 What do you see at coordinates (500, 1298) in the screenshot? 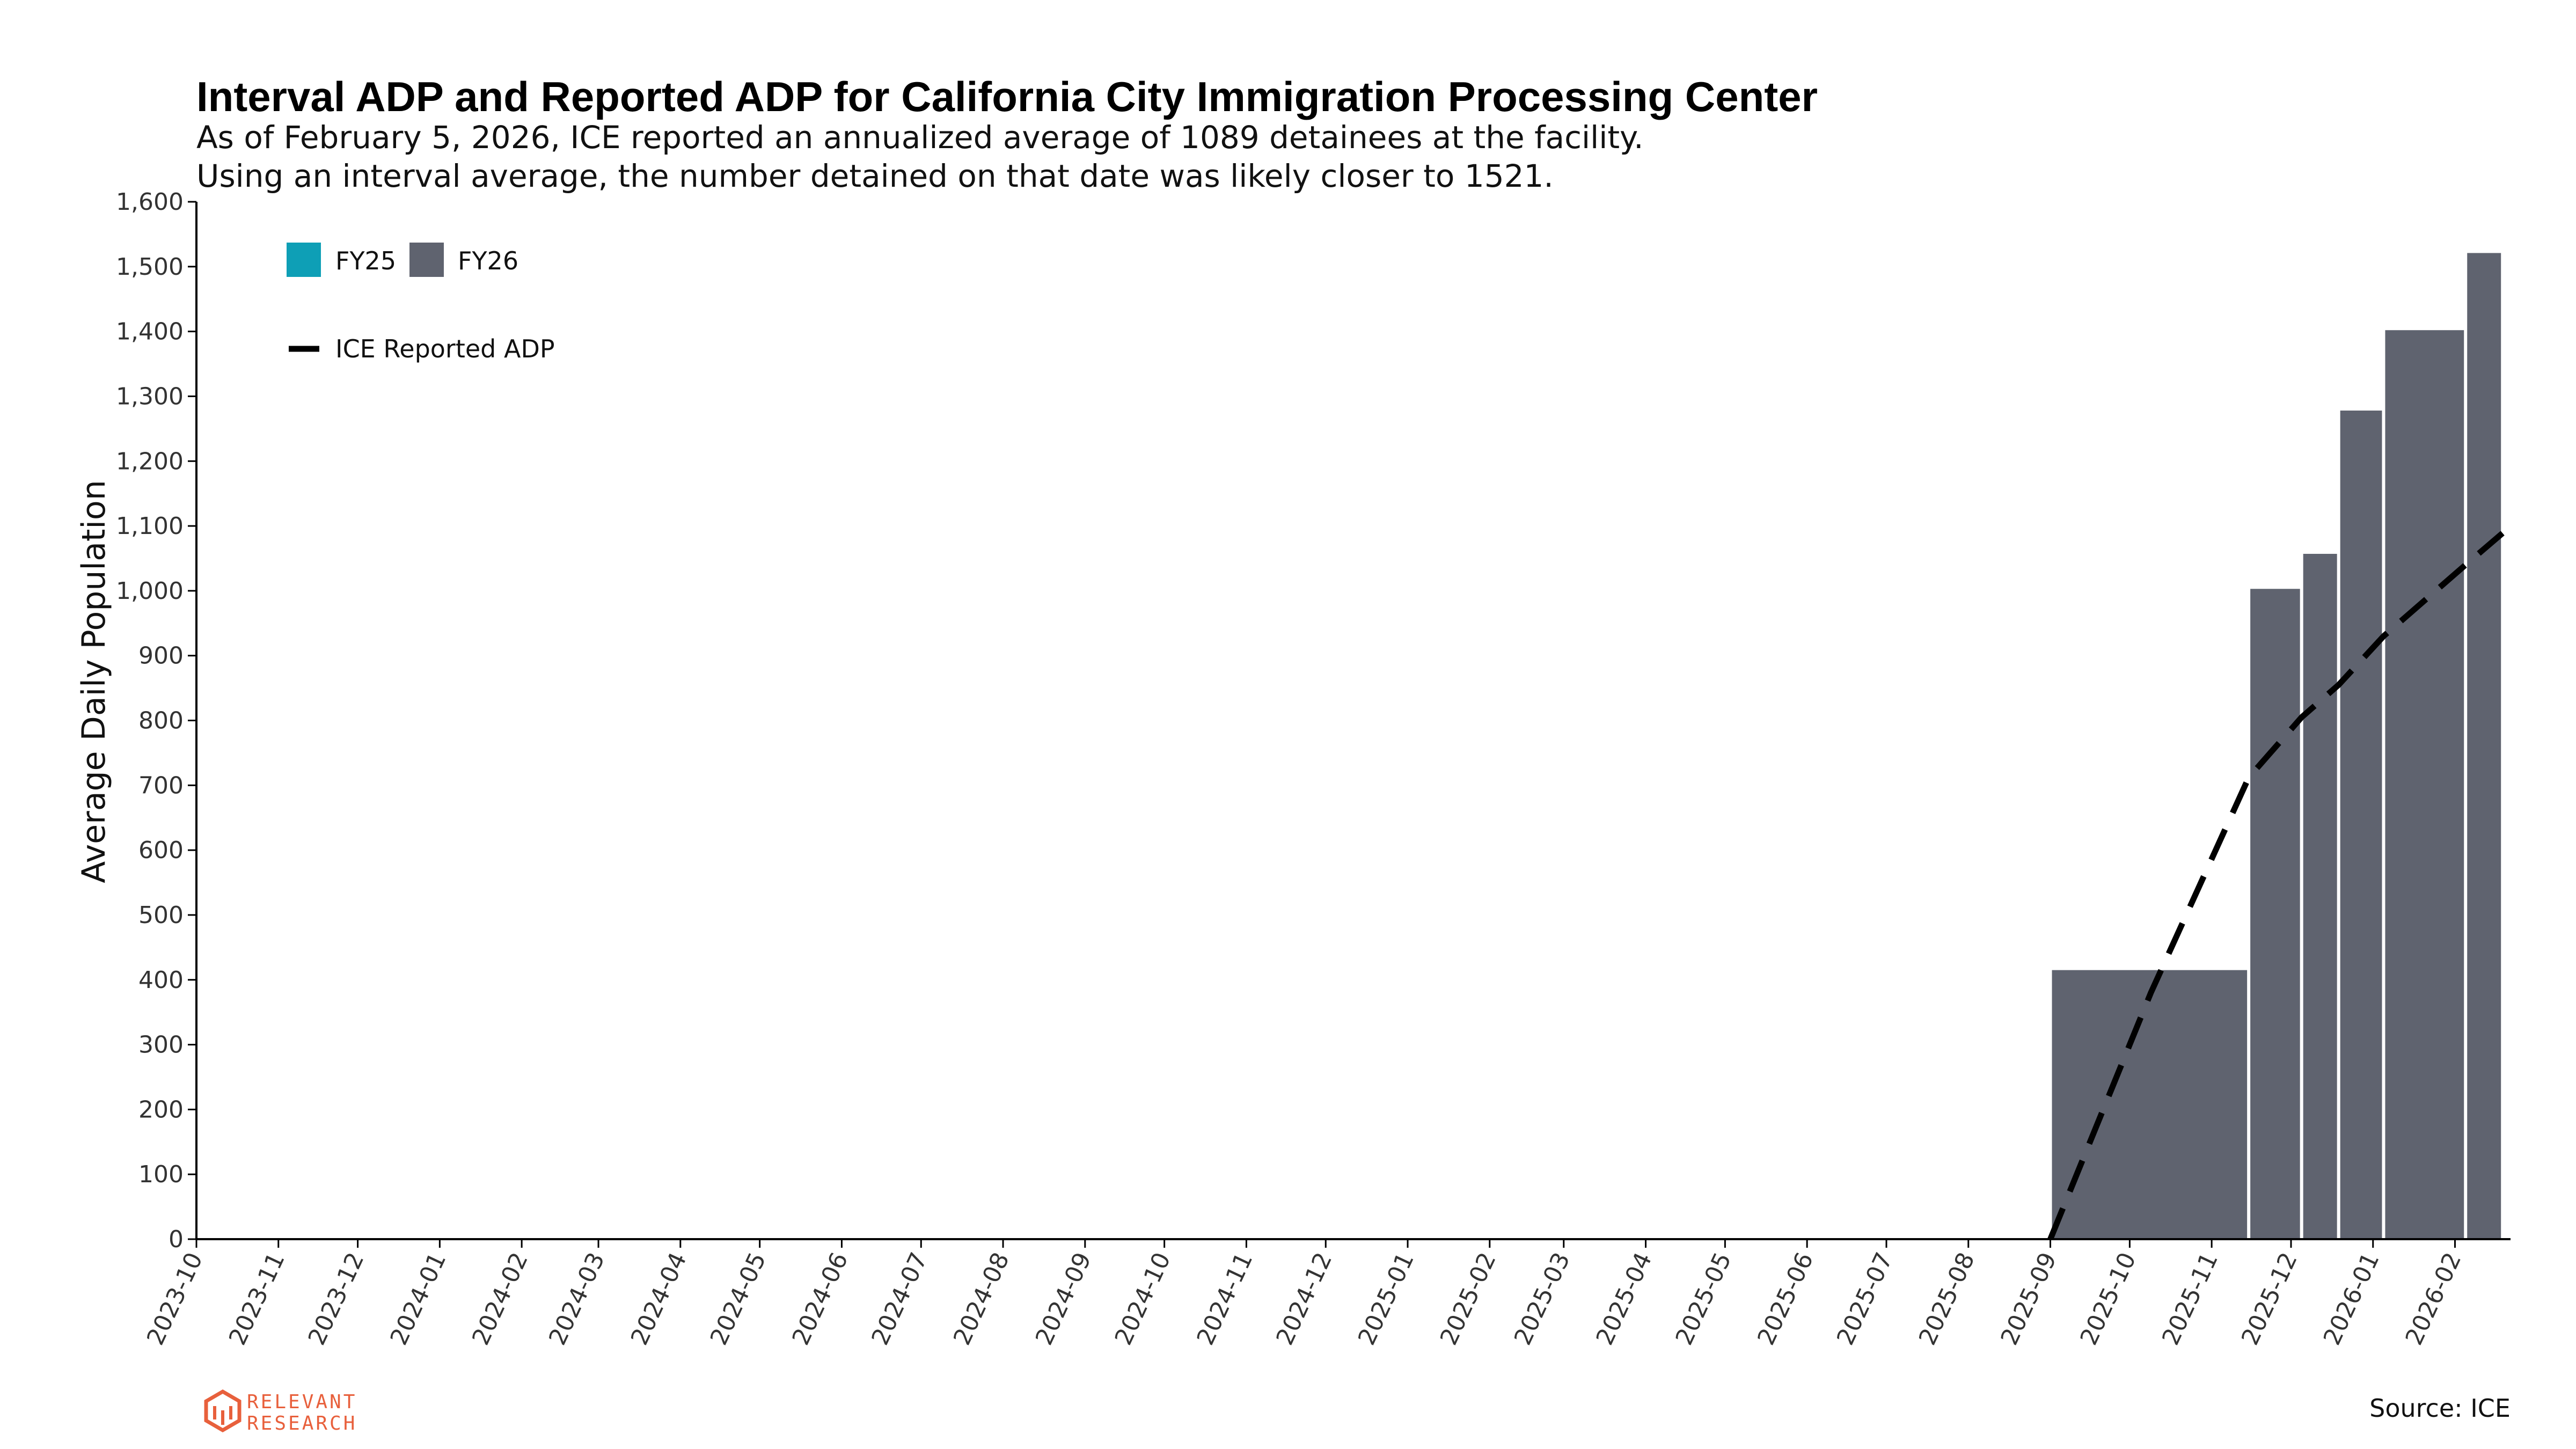
I see `x-tick-label: 2024-02` at bounding box center [500, 1298].